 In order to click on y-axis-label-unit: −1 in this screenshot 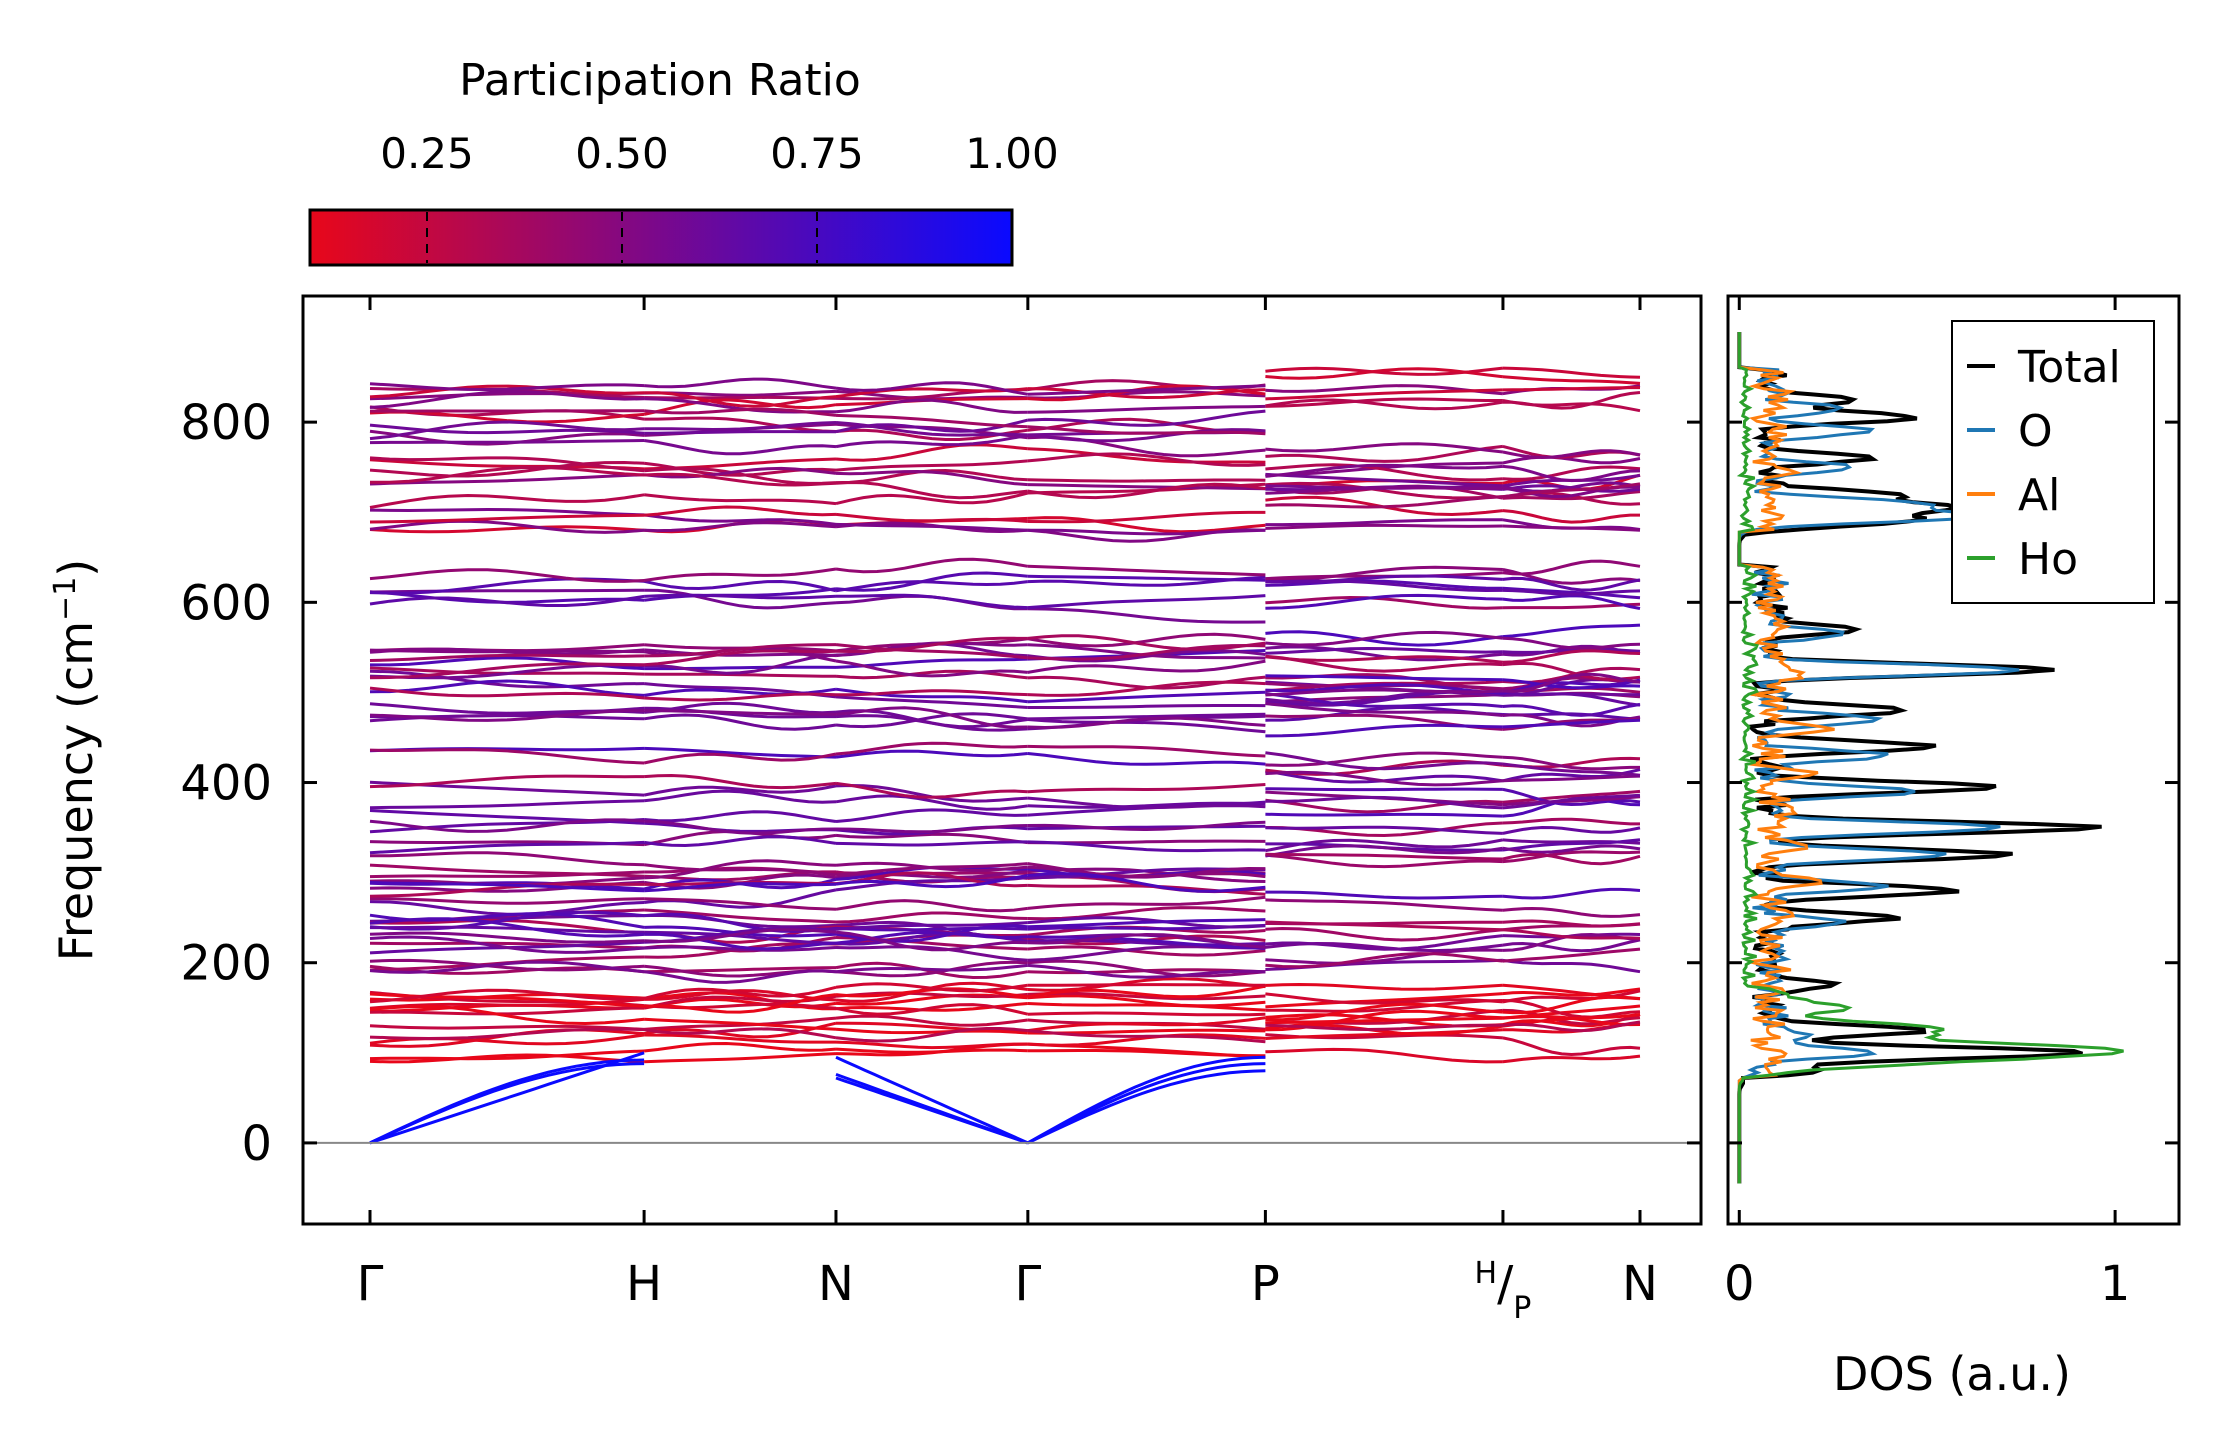, I will do `click(65, 599)`.